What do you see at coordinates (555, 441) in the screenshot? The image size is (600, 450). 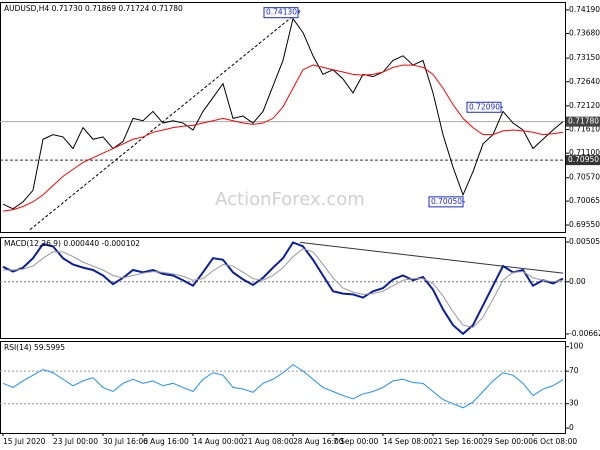 I see `x-tick-label: 6 Oct 08:00` at bounding box center [555, 441].